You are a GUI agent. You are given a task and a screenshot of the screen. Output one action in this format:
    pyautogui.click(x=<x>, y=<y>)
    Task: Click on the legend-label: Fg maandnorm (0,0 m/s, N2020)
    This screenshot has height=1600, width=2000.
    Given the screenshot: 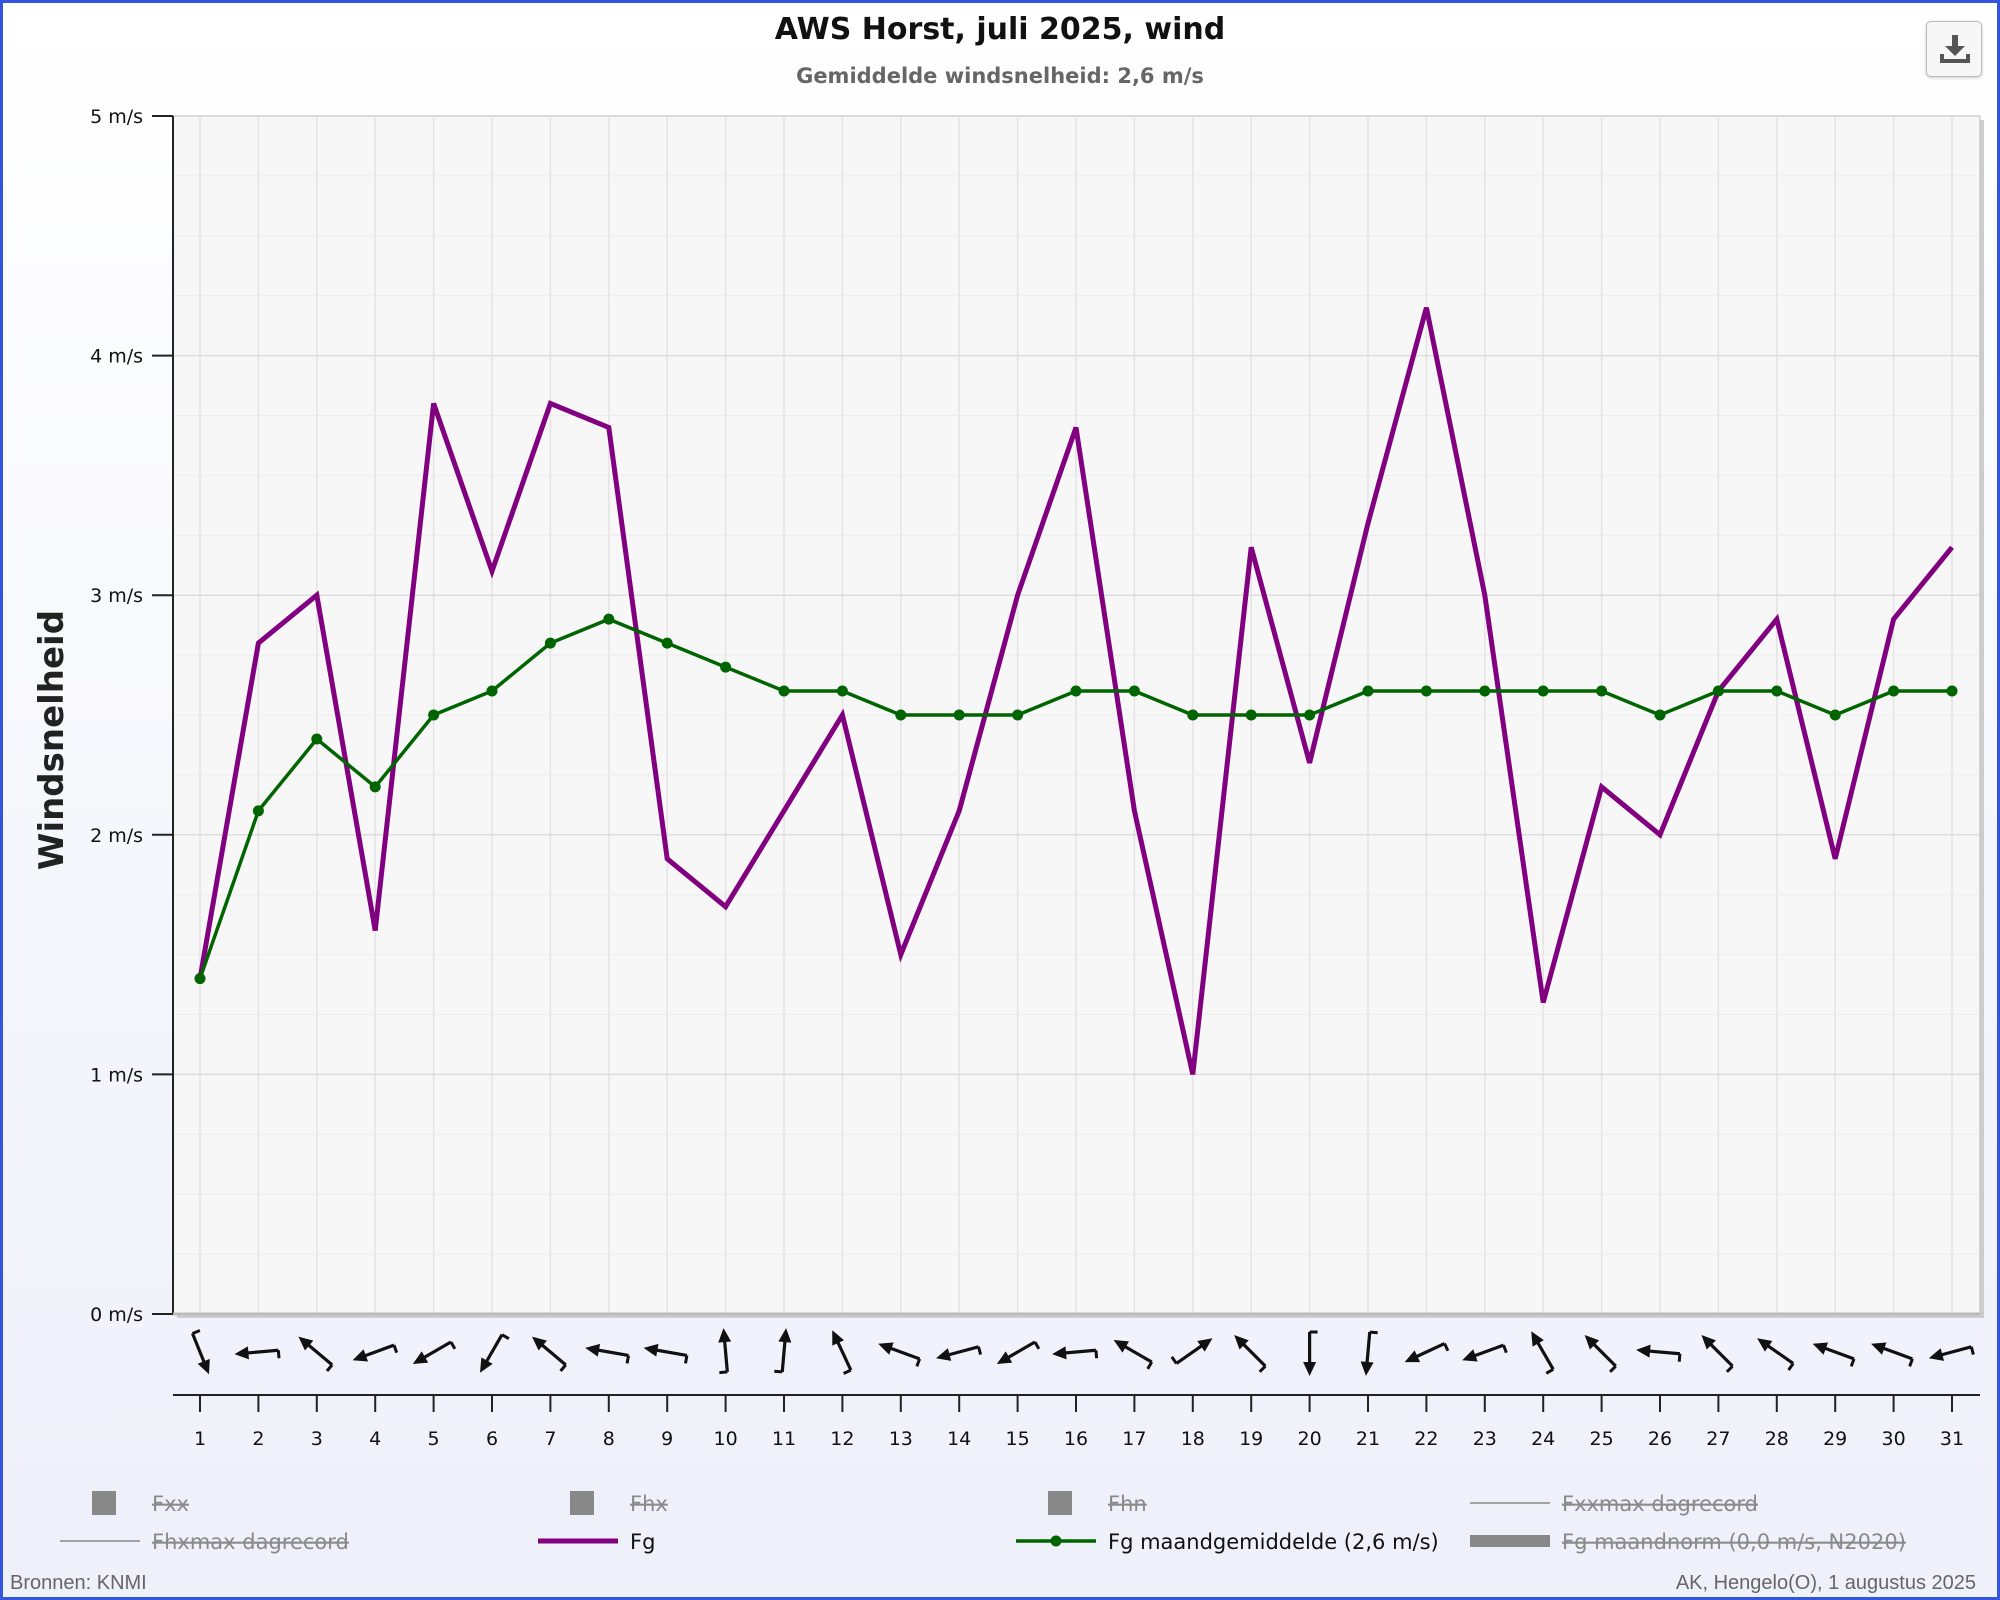 What is the action you would take?
    pyautogui.click(x=1734, y=1542)
    